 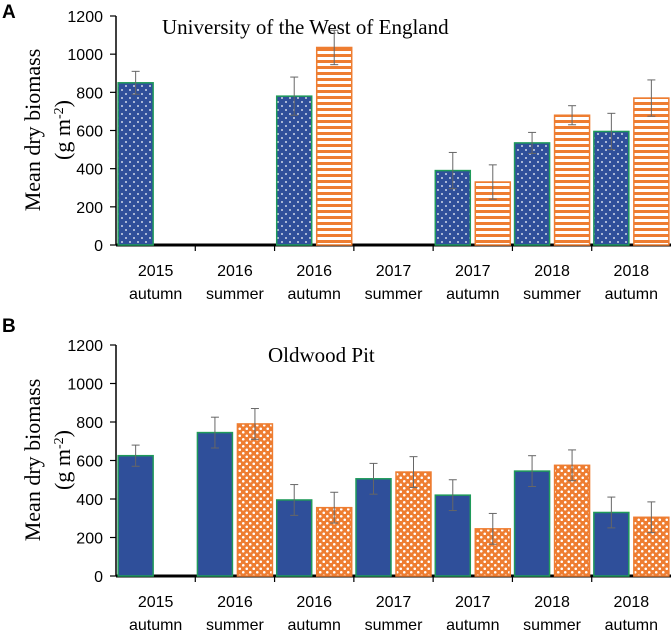 What do you see at coordinates (321, 355) in the screenshot?
I see `chart-title: Oldwood Pit` at bounding box center [321, 355].